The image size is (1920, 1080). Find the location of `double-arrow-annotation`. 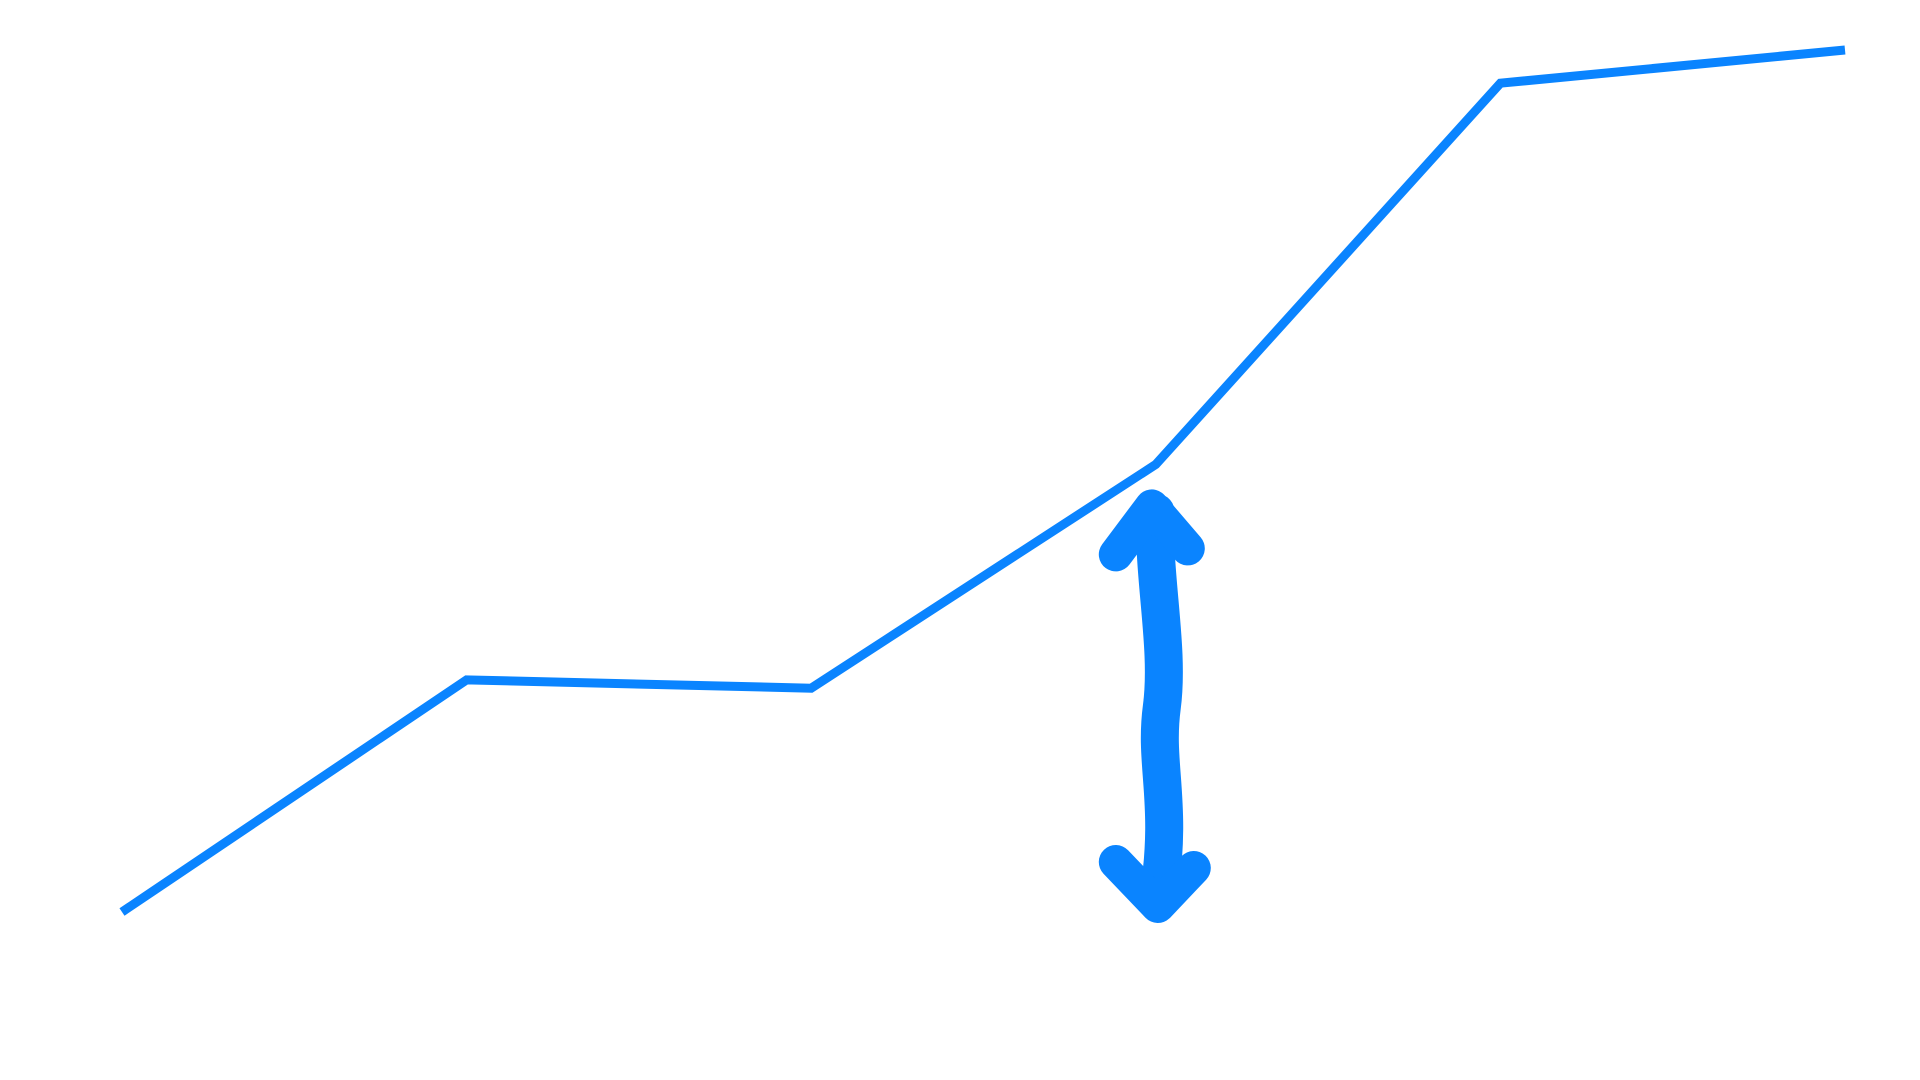

double-arrow-annotation is located at coordinates (1154, 706).